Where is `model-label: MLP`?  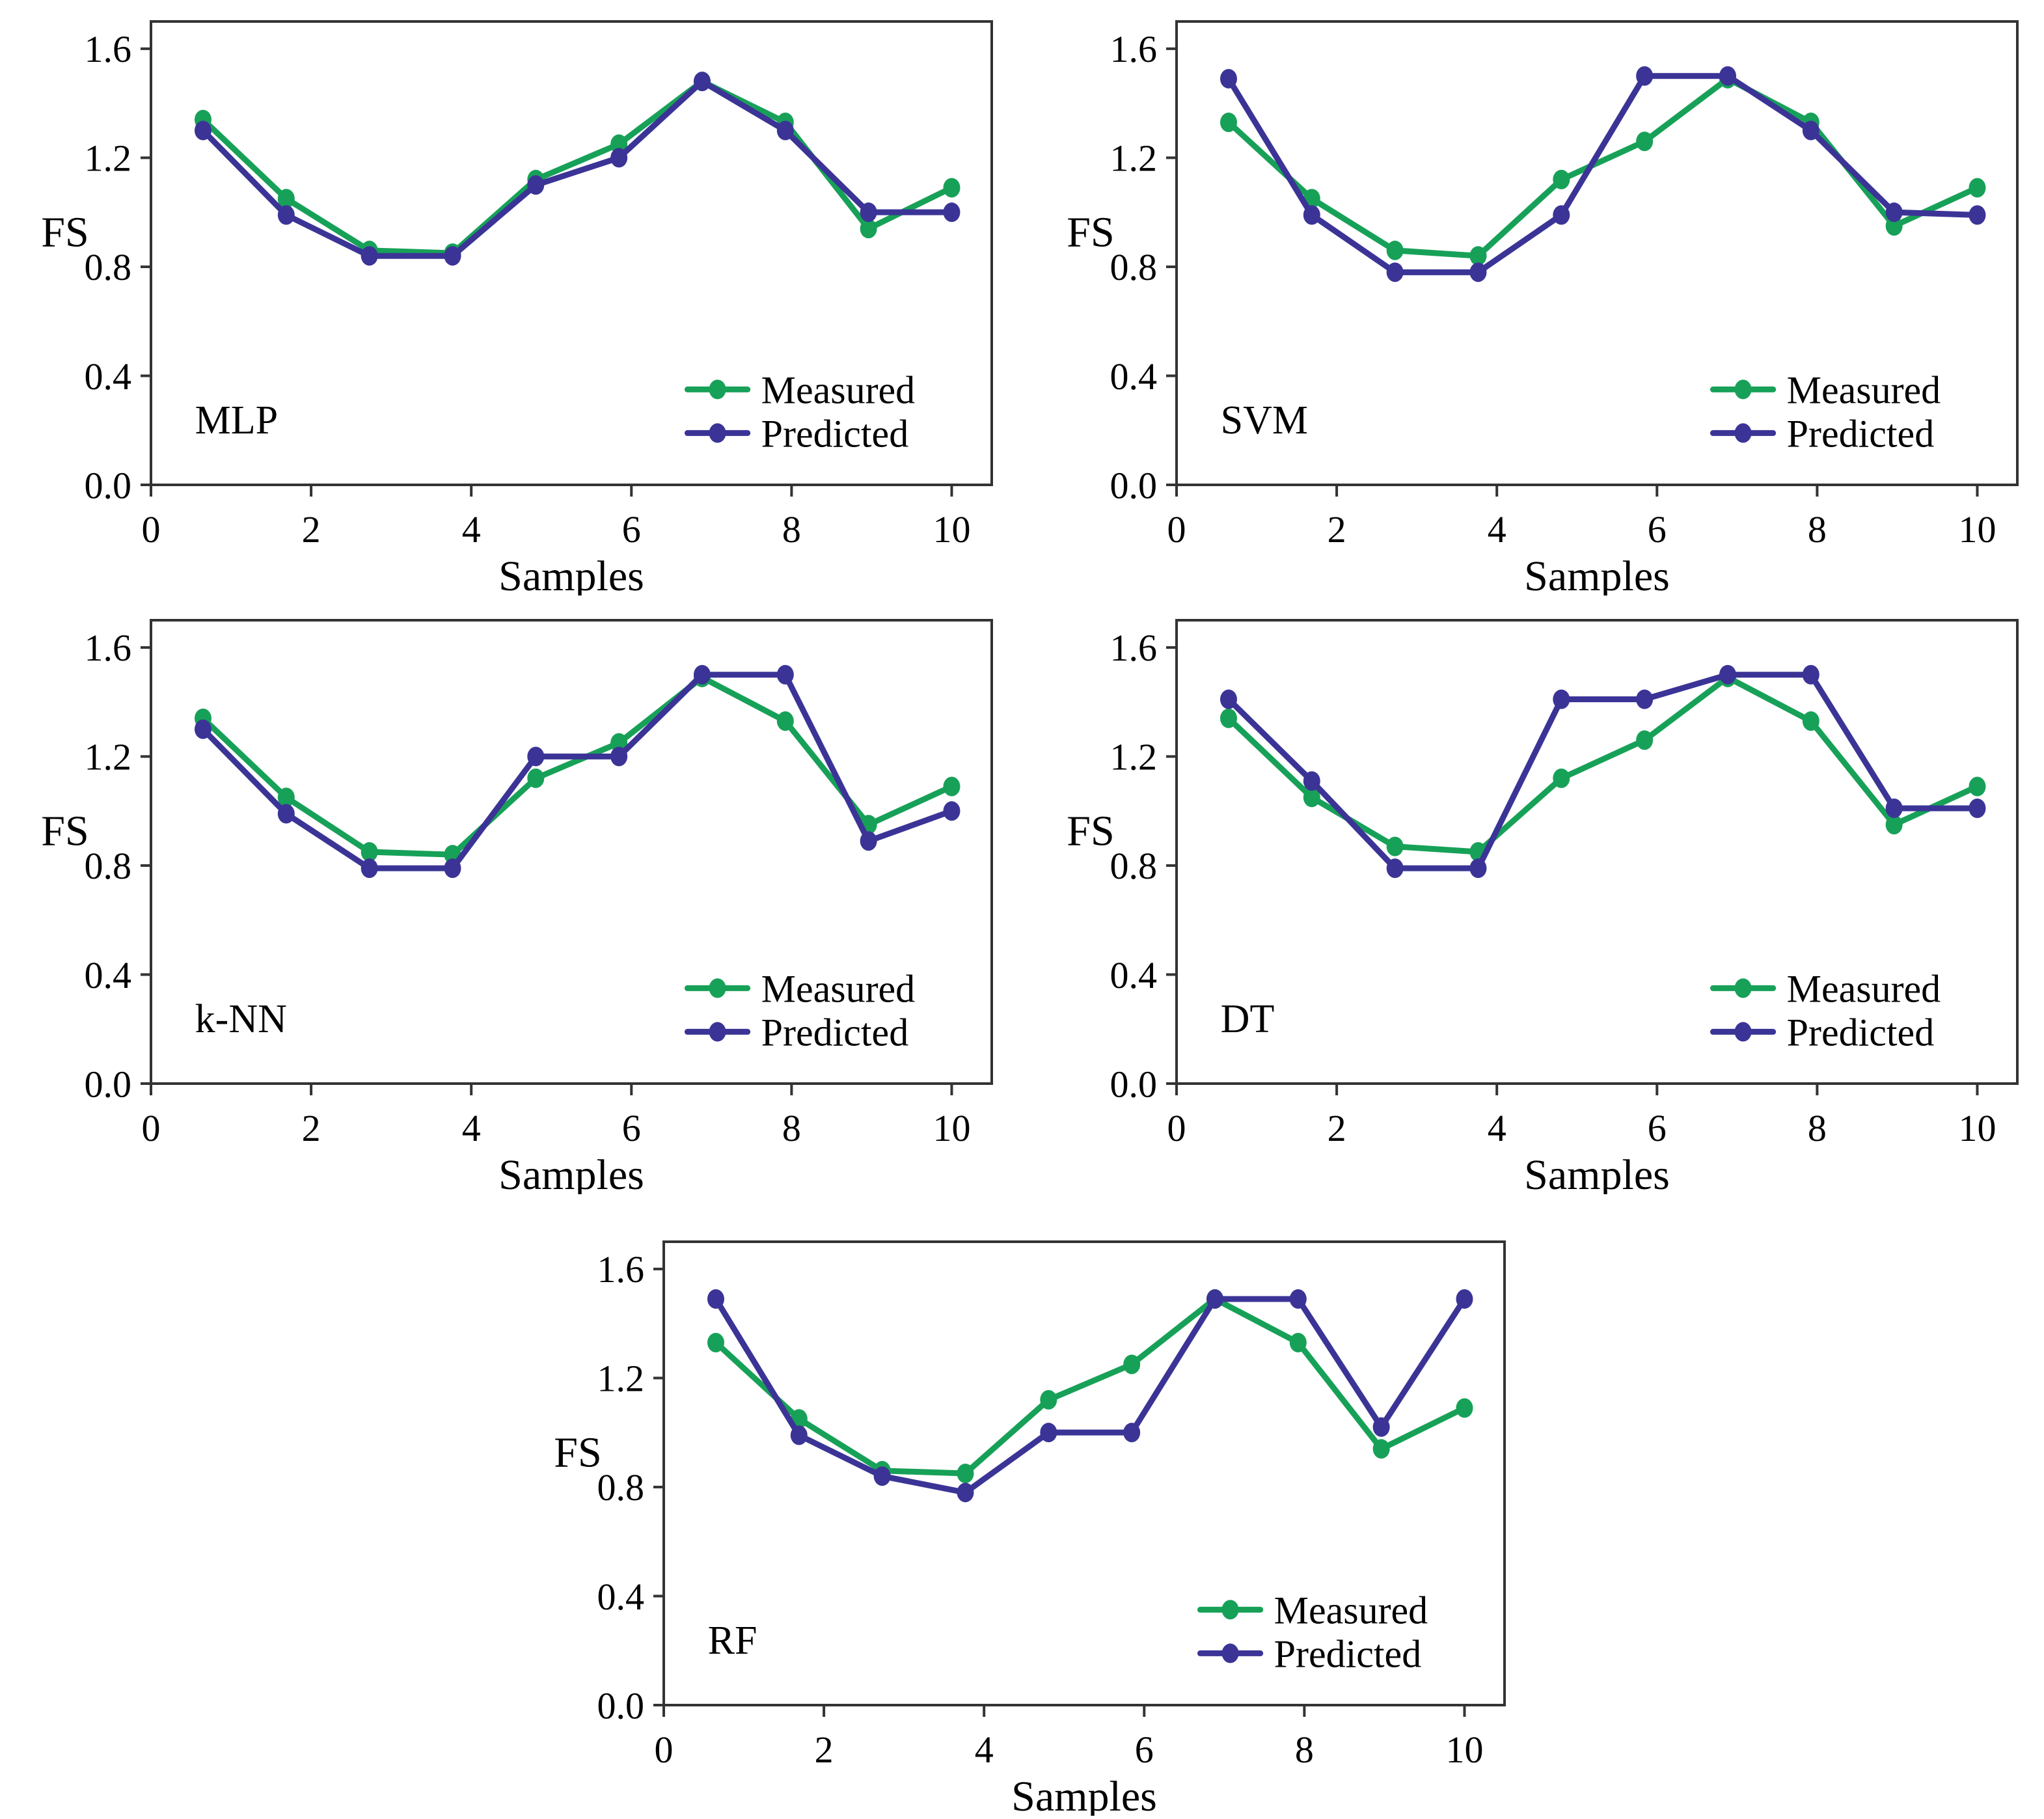
model-label: MLP is located at coordinates (237, 420).